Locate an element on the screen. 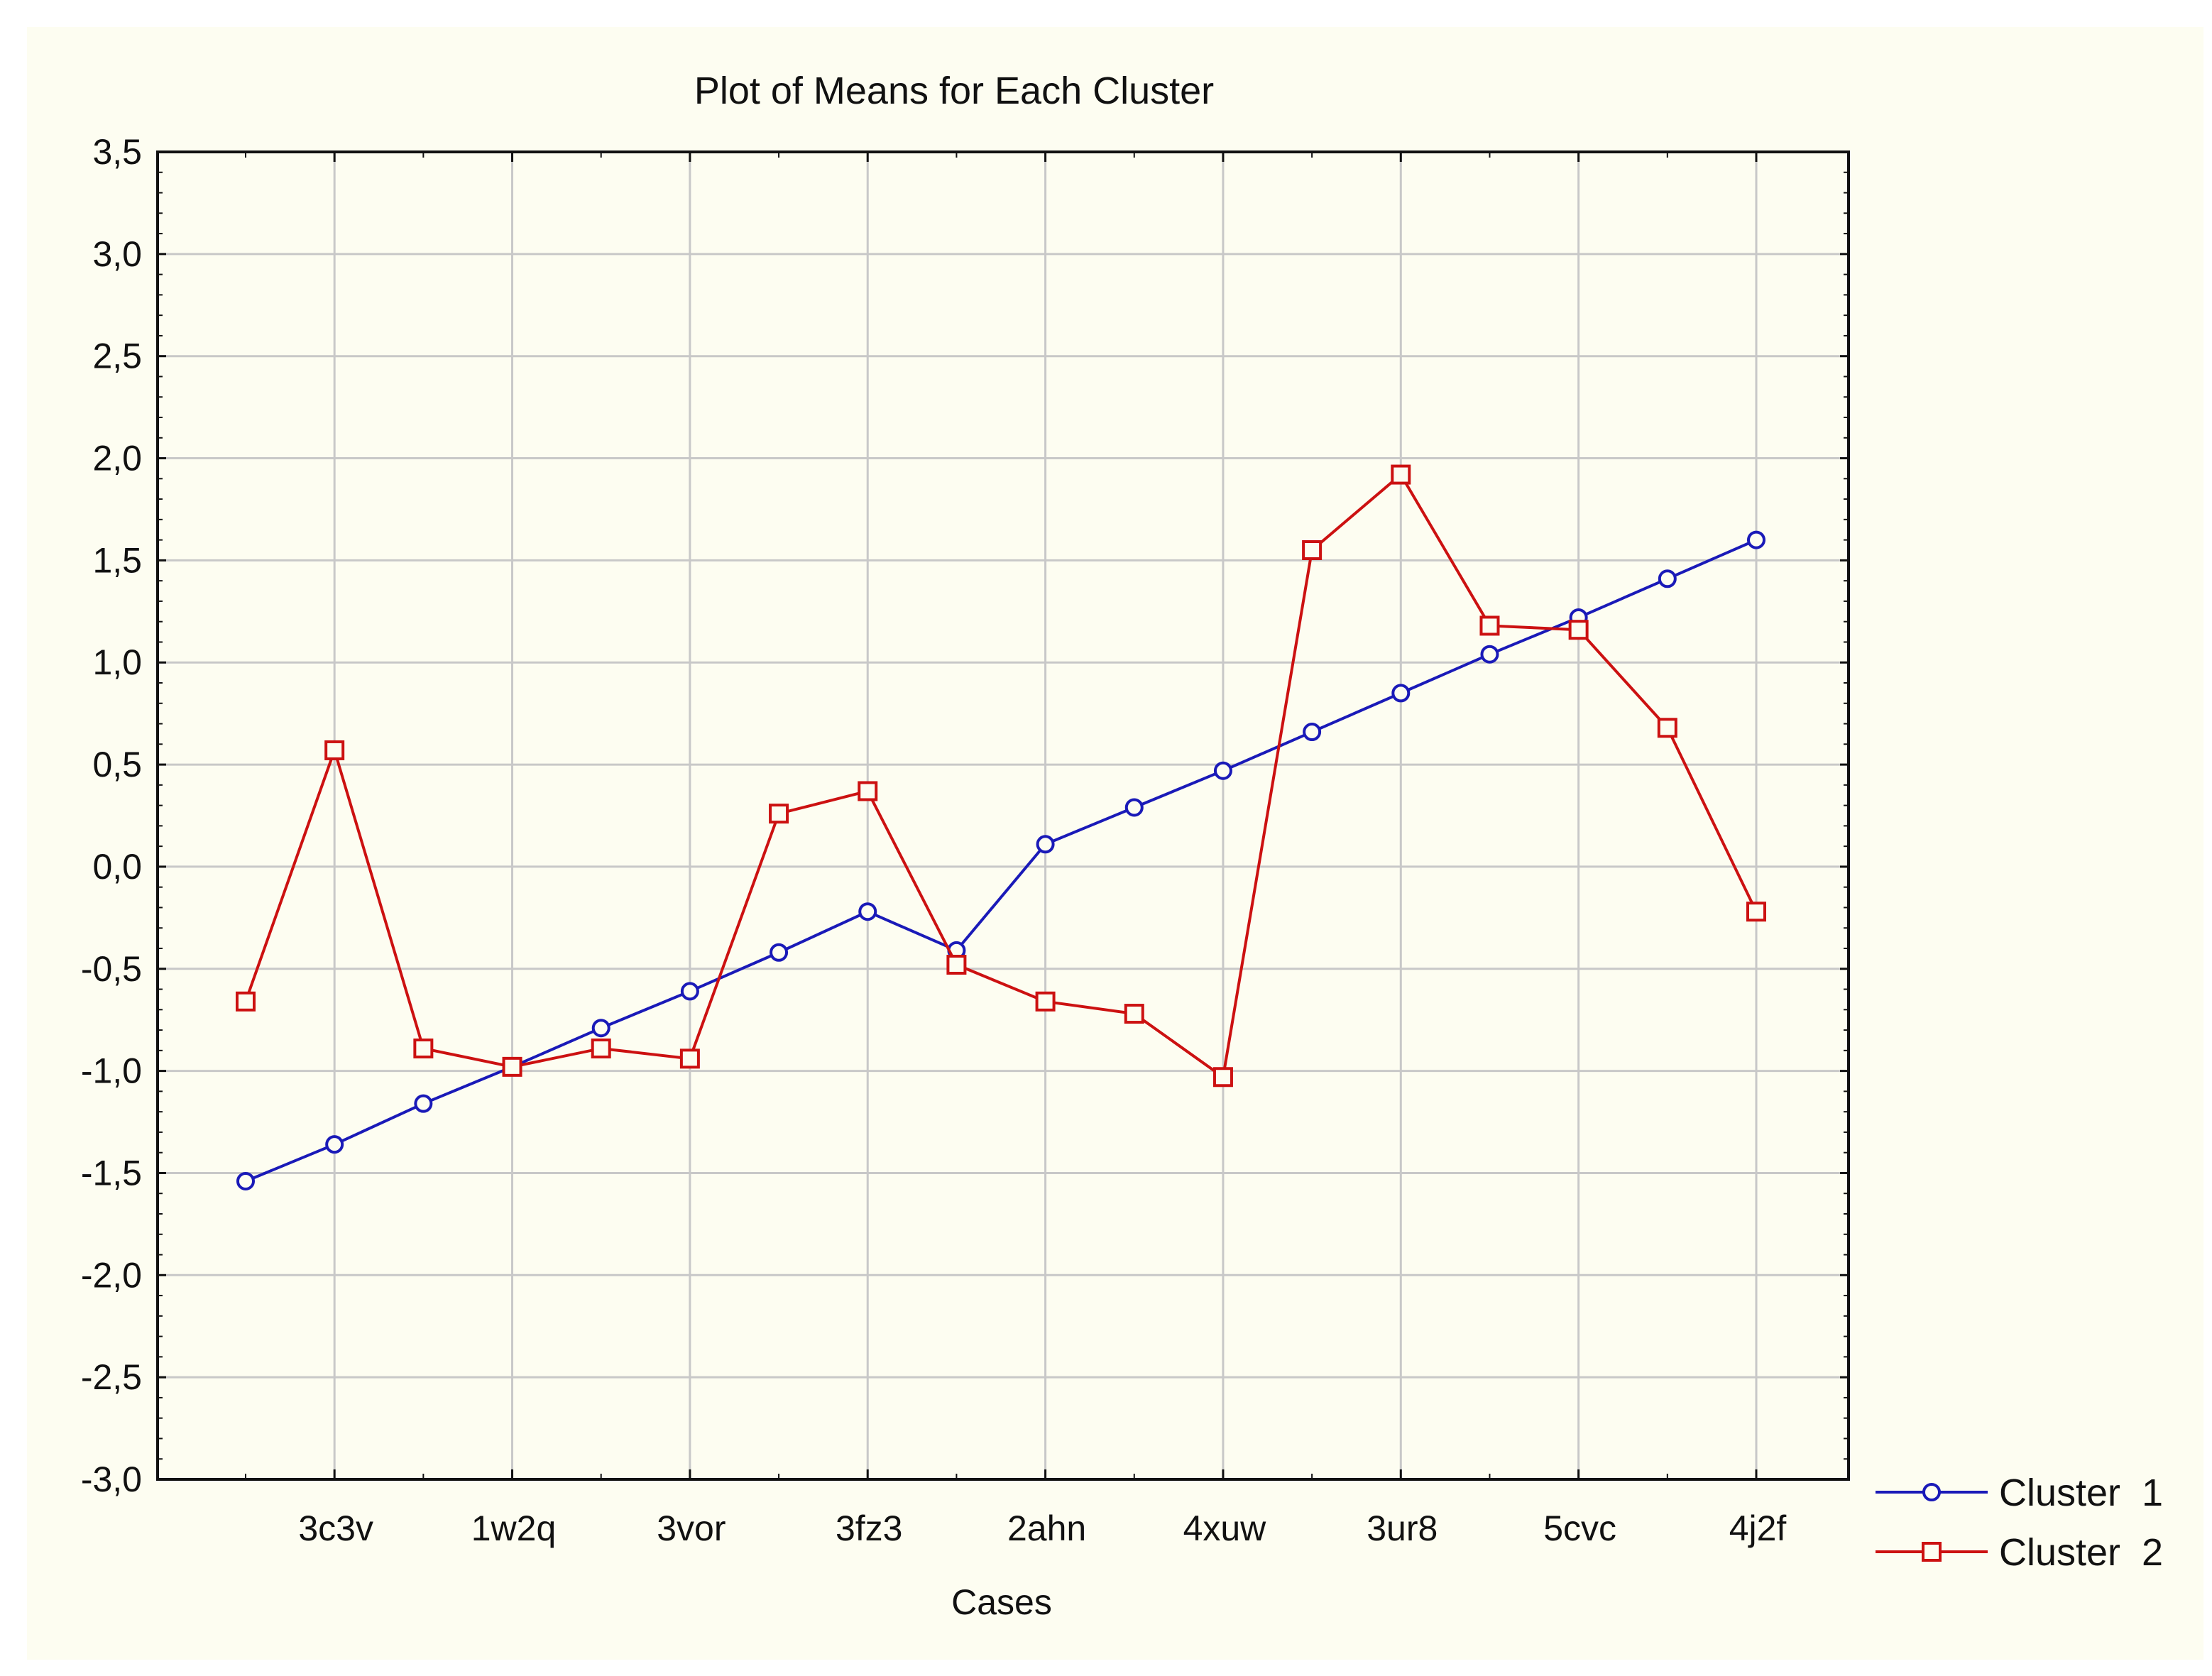 This screenshot has width=2212, height=1676. y-tick-label: 2,5 is located at coordinates (117, 356).